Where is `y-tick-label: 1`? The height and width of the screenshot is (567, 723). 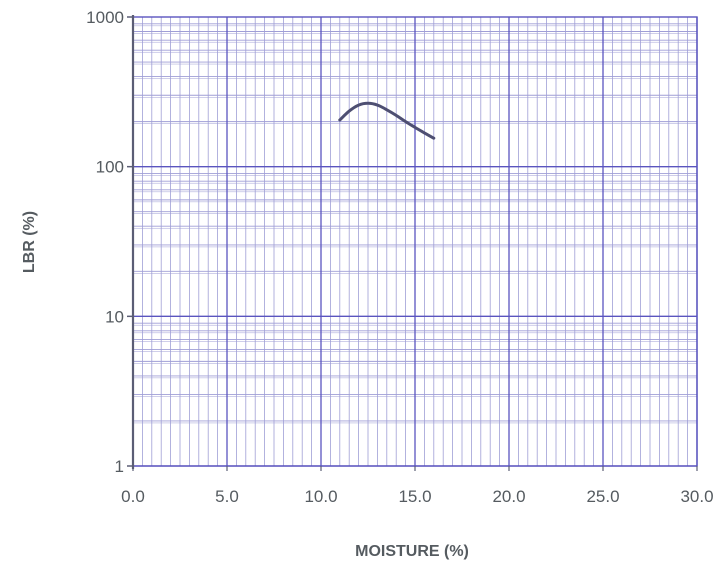 y-tick-label: 1 is located at coordinates (119, 466).